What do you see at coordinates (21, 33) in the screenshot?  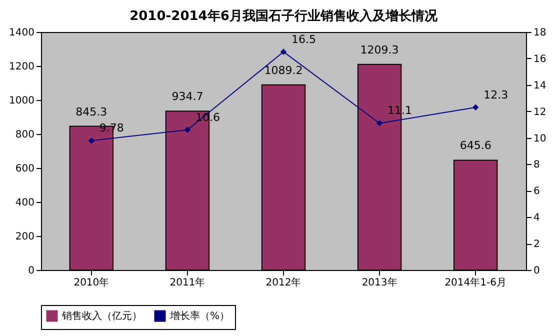 I see `y-tick-label: 1400` at bounding box center [21, 33].